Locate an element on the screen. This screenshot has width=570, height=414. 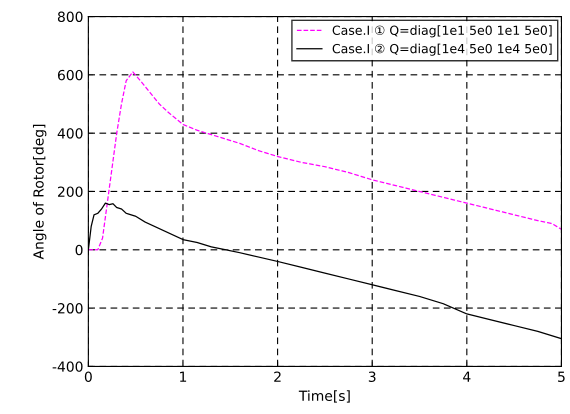
x-axis-title: Time[s] is located at coordinates (324, 396).